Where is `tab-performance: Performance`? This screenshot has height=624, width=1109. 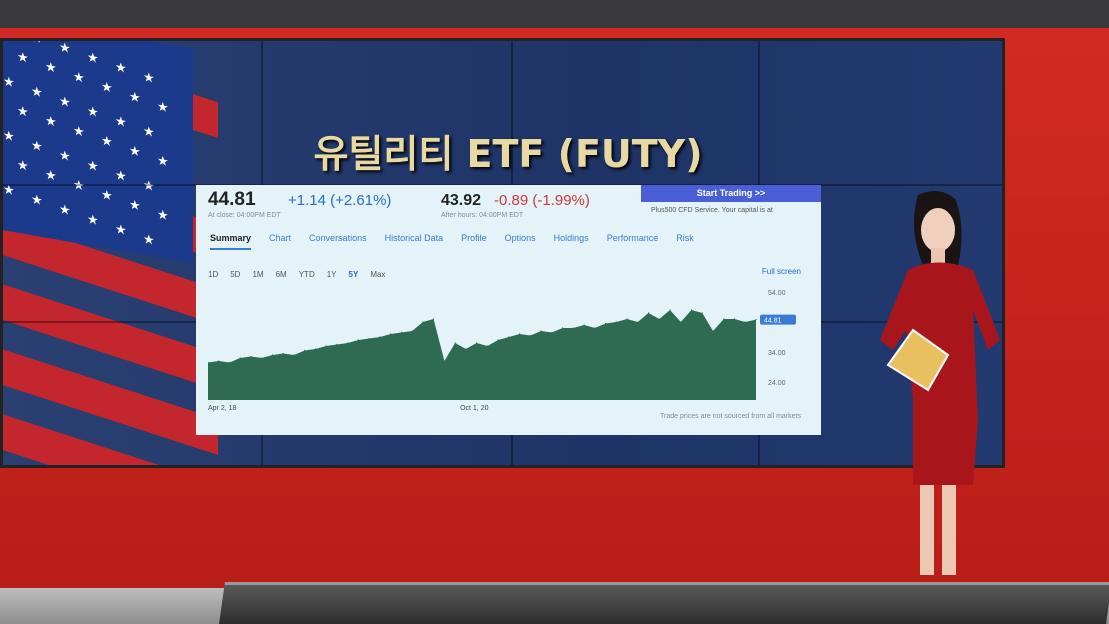 tab-performance: Performance is located at coordinates (632, 238).